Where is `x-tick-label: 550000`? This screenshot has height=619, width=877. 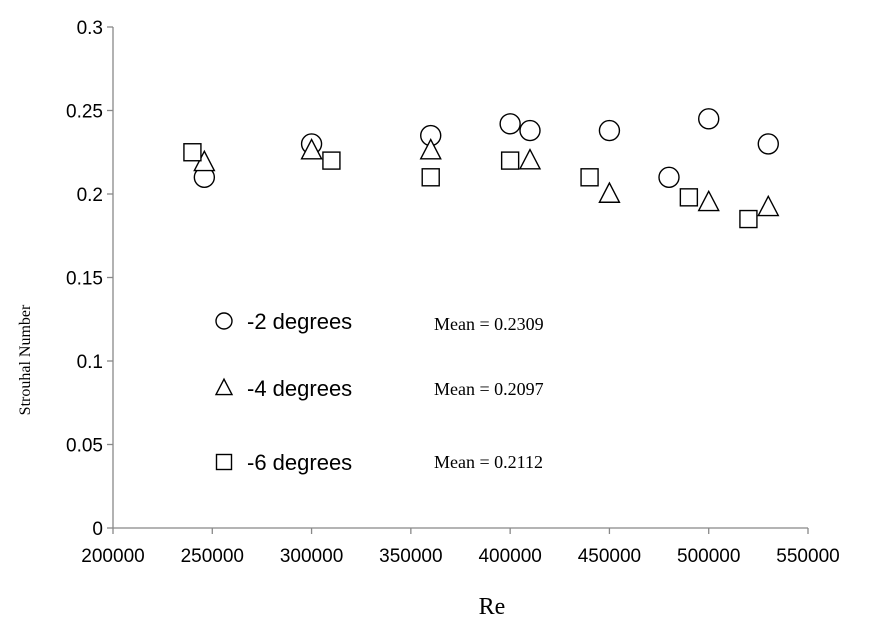 x-tick-label: 550000 is located at coordinates (807, 556).